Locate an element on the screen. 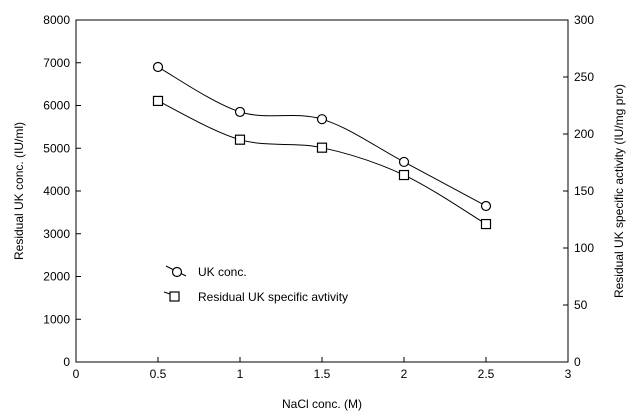 This screenshot has width=630, height=412. left-y-tick-label-7: 7000 is located at coordinates (56, 63).